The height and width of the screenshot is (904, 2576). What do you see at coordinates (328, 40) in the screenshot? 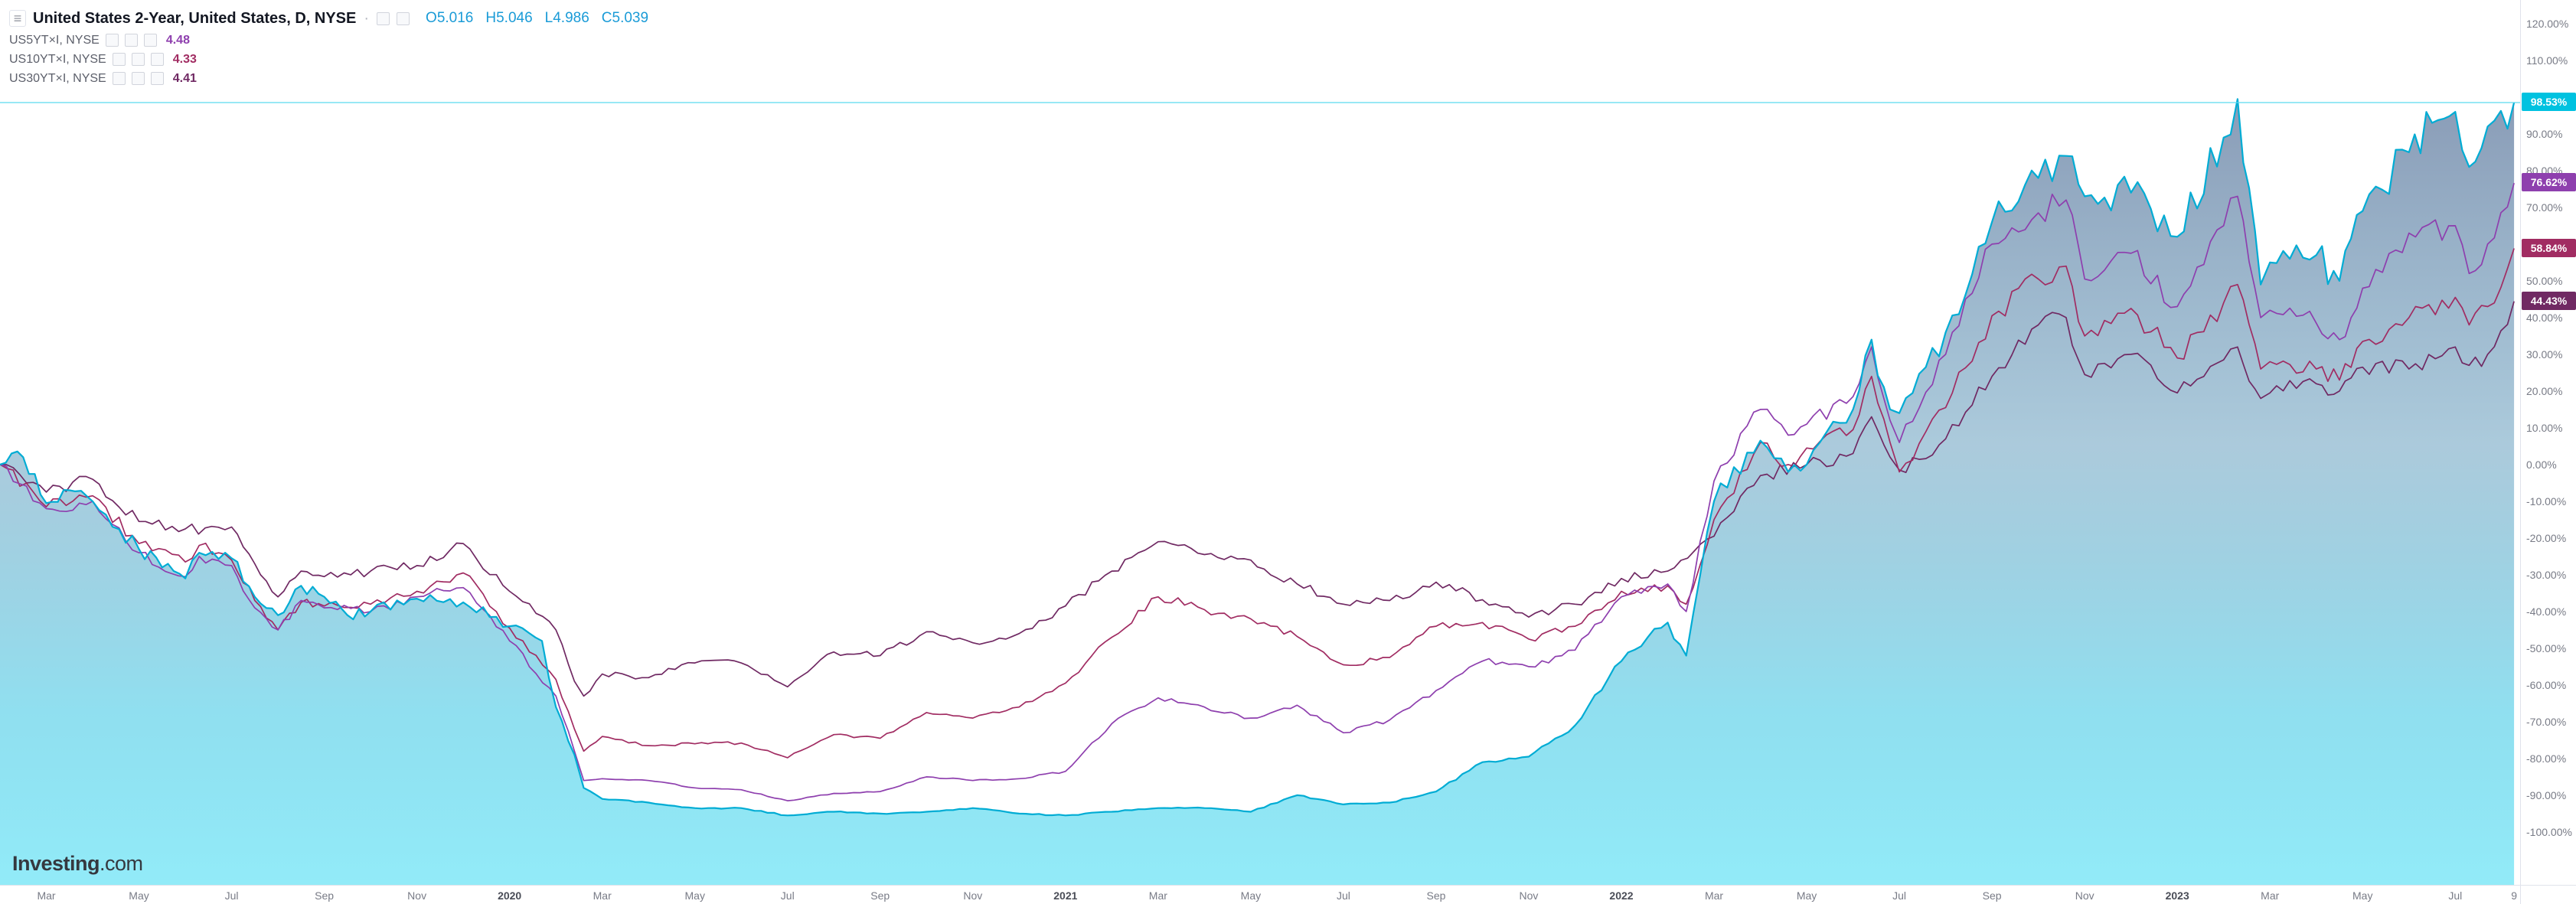
I see `compare-series-row-us5y: US5YT×I, NYSE 4.48` at bounding box center [328, 40].